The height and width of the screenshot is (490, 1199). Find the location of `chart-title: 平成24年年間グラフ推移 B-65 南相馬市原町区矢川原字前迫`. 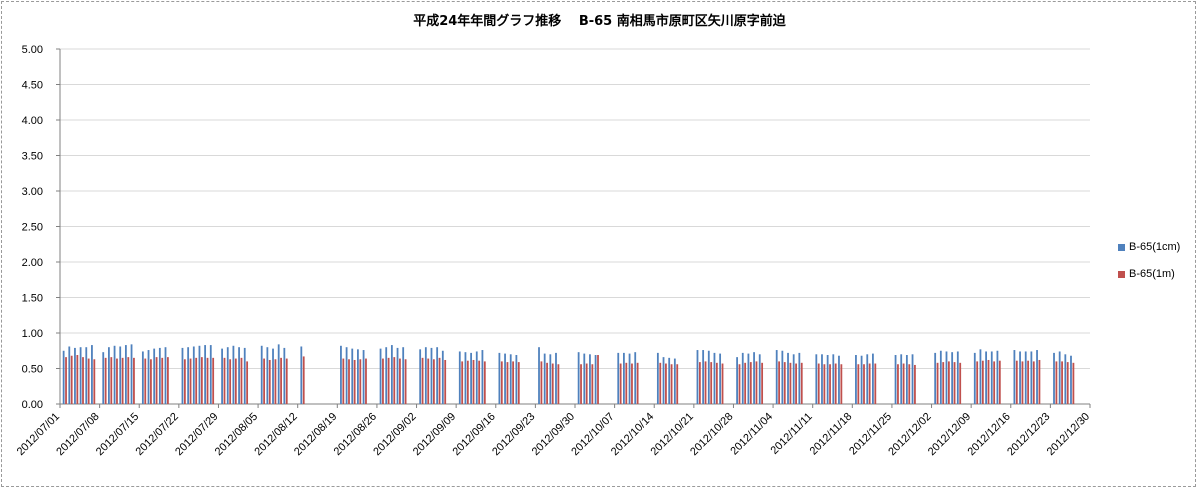

chart-title: 平成24年年間グラフ推移 B-65 南相馬市原町区矢川原字前迫 is located at coordinates (599, 21).